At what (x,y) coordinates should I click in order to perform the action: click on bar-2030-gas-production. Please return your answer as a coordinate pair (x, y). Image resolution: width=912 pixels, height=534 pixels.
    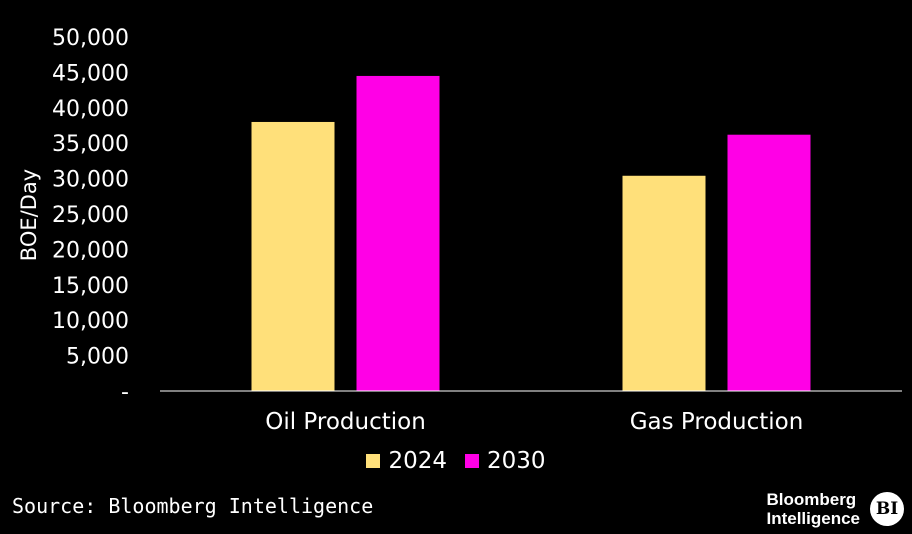
    Looking at the image, I should click on (769, 263).